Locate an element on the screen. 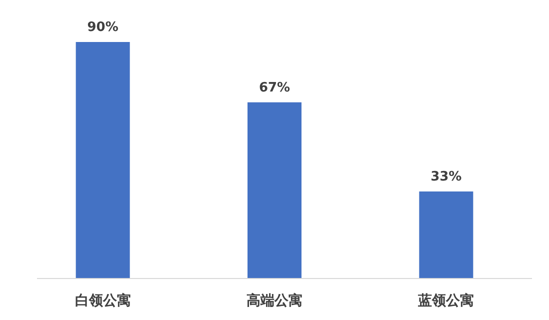  x-tick-label: 蓝领公寓 is located at coordinates (445, 300).